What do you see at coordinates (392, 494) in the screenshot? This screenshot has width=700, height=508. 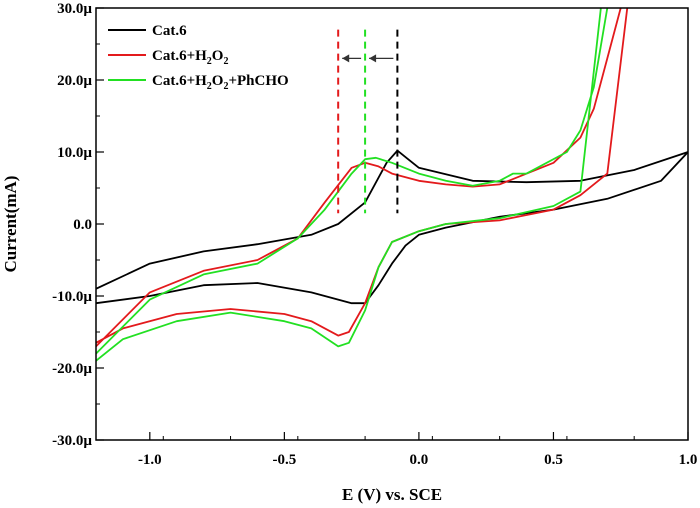 I see `x-axis-title: E (V) vs. SCE` at bounding box center [392, 494].